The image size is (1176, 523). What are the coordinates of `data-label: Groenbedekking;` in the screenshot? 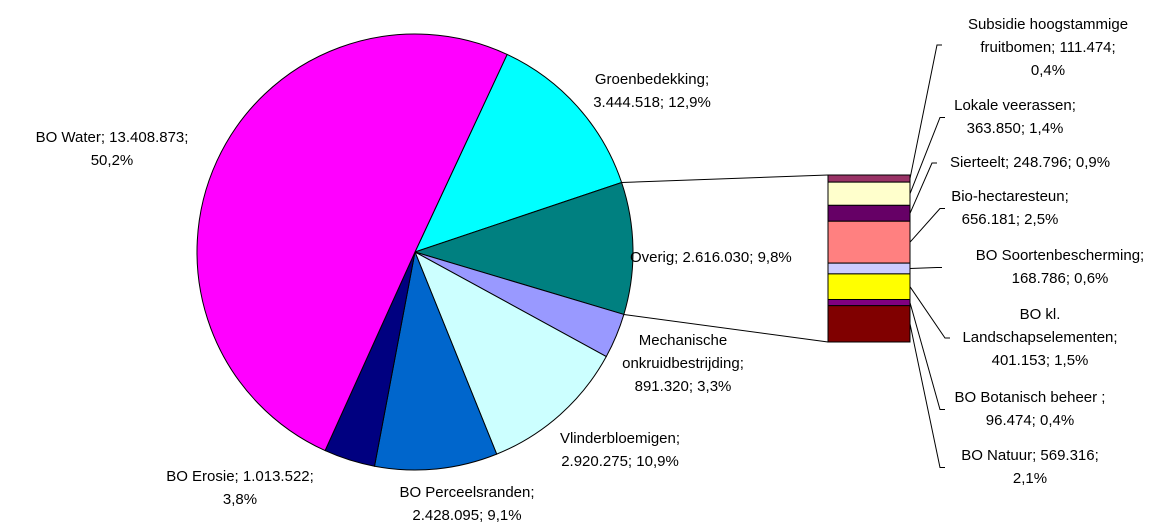 It's located at (652, 79).